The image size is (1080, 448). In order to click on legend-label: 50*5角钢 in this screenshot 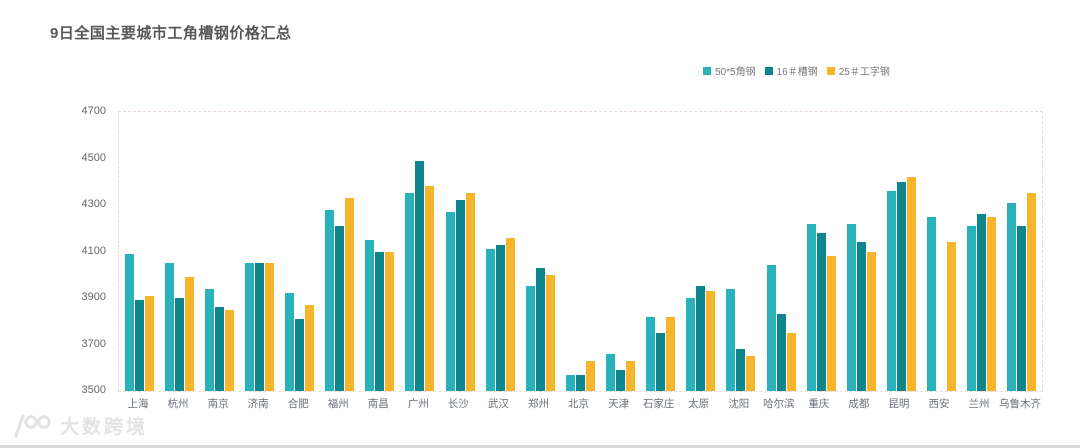, I will do `click(735, 72)`.